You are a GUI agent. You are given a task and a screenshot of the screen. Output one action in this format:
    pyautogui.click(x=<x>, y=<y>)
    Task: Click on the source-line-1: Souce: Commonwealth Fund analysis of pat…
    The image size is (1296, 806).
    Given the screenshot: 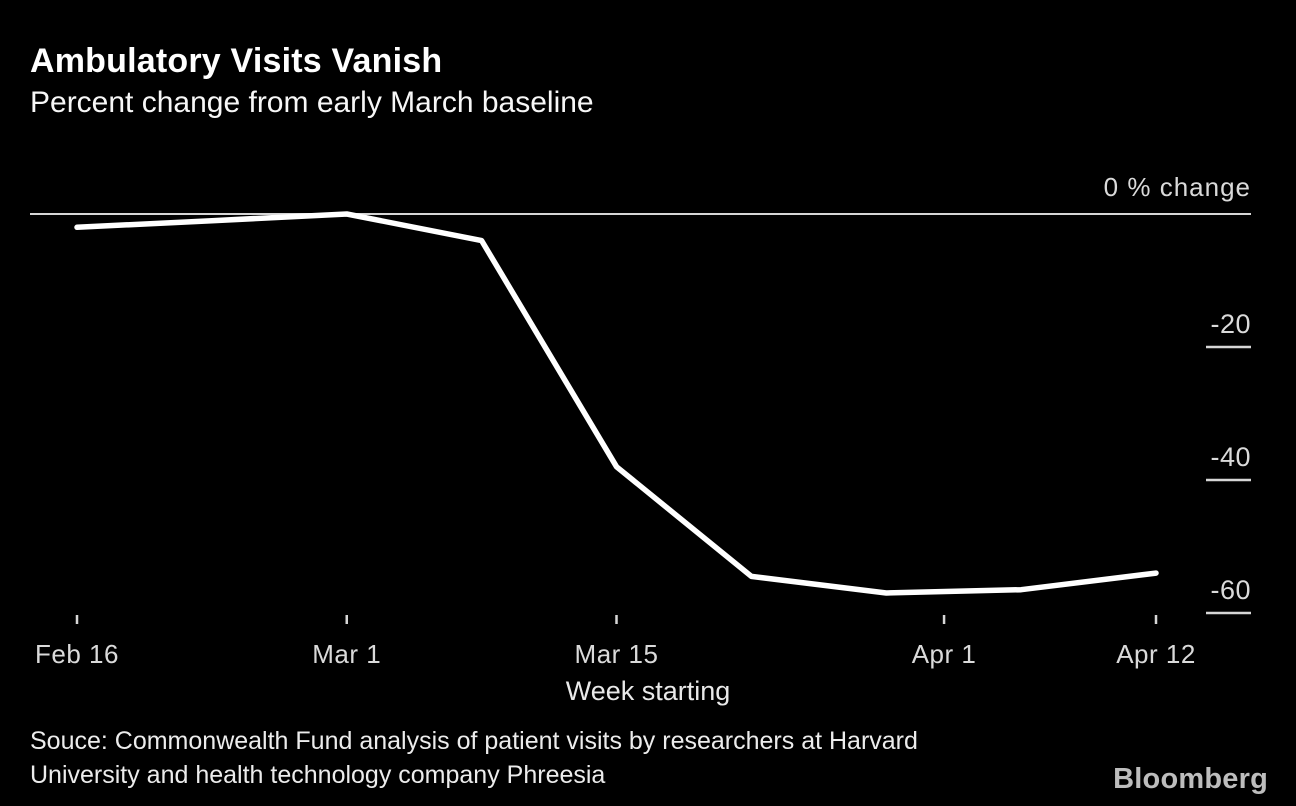 What is the action you would take?
    pyautogui.click(x=474, y=741)
    